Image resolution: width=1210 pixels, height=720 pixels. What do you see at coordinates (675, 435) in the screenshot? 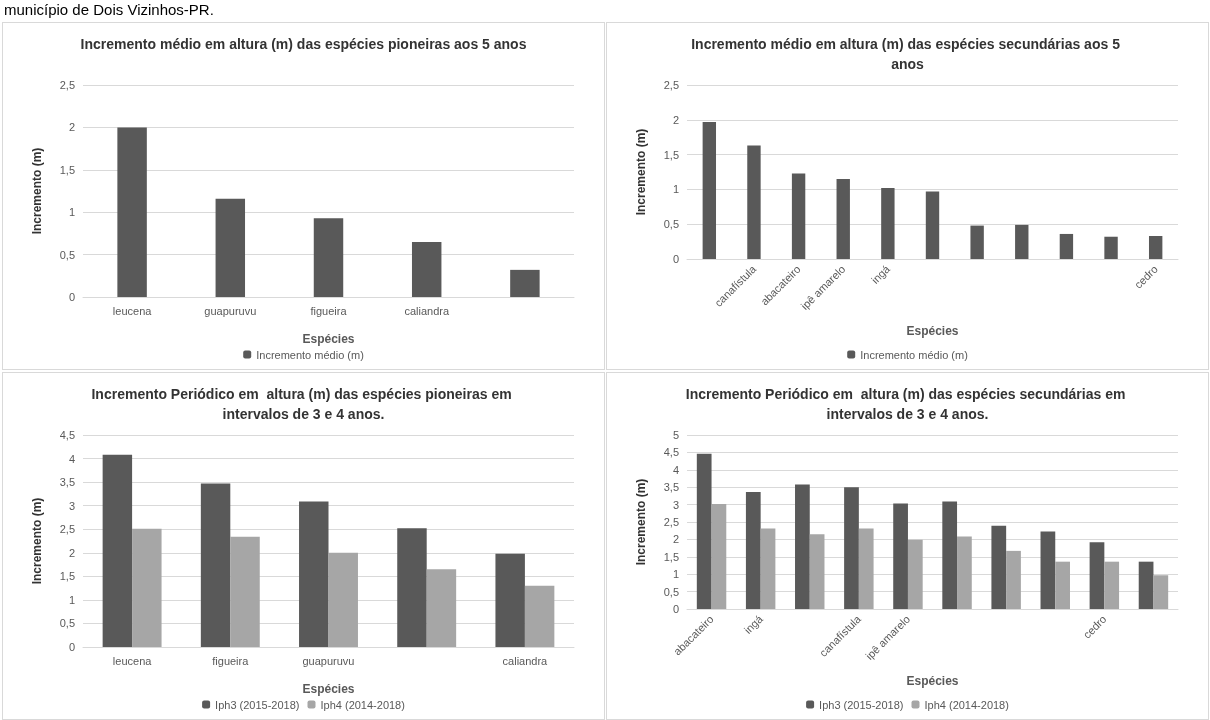
I see `y-tick-label: 5` at bounding box center [675, 435].